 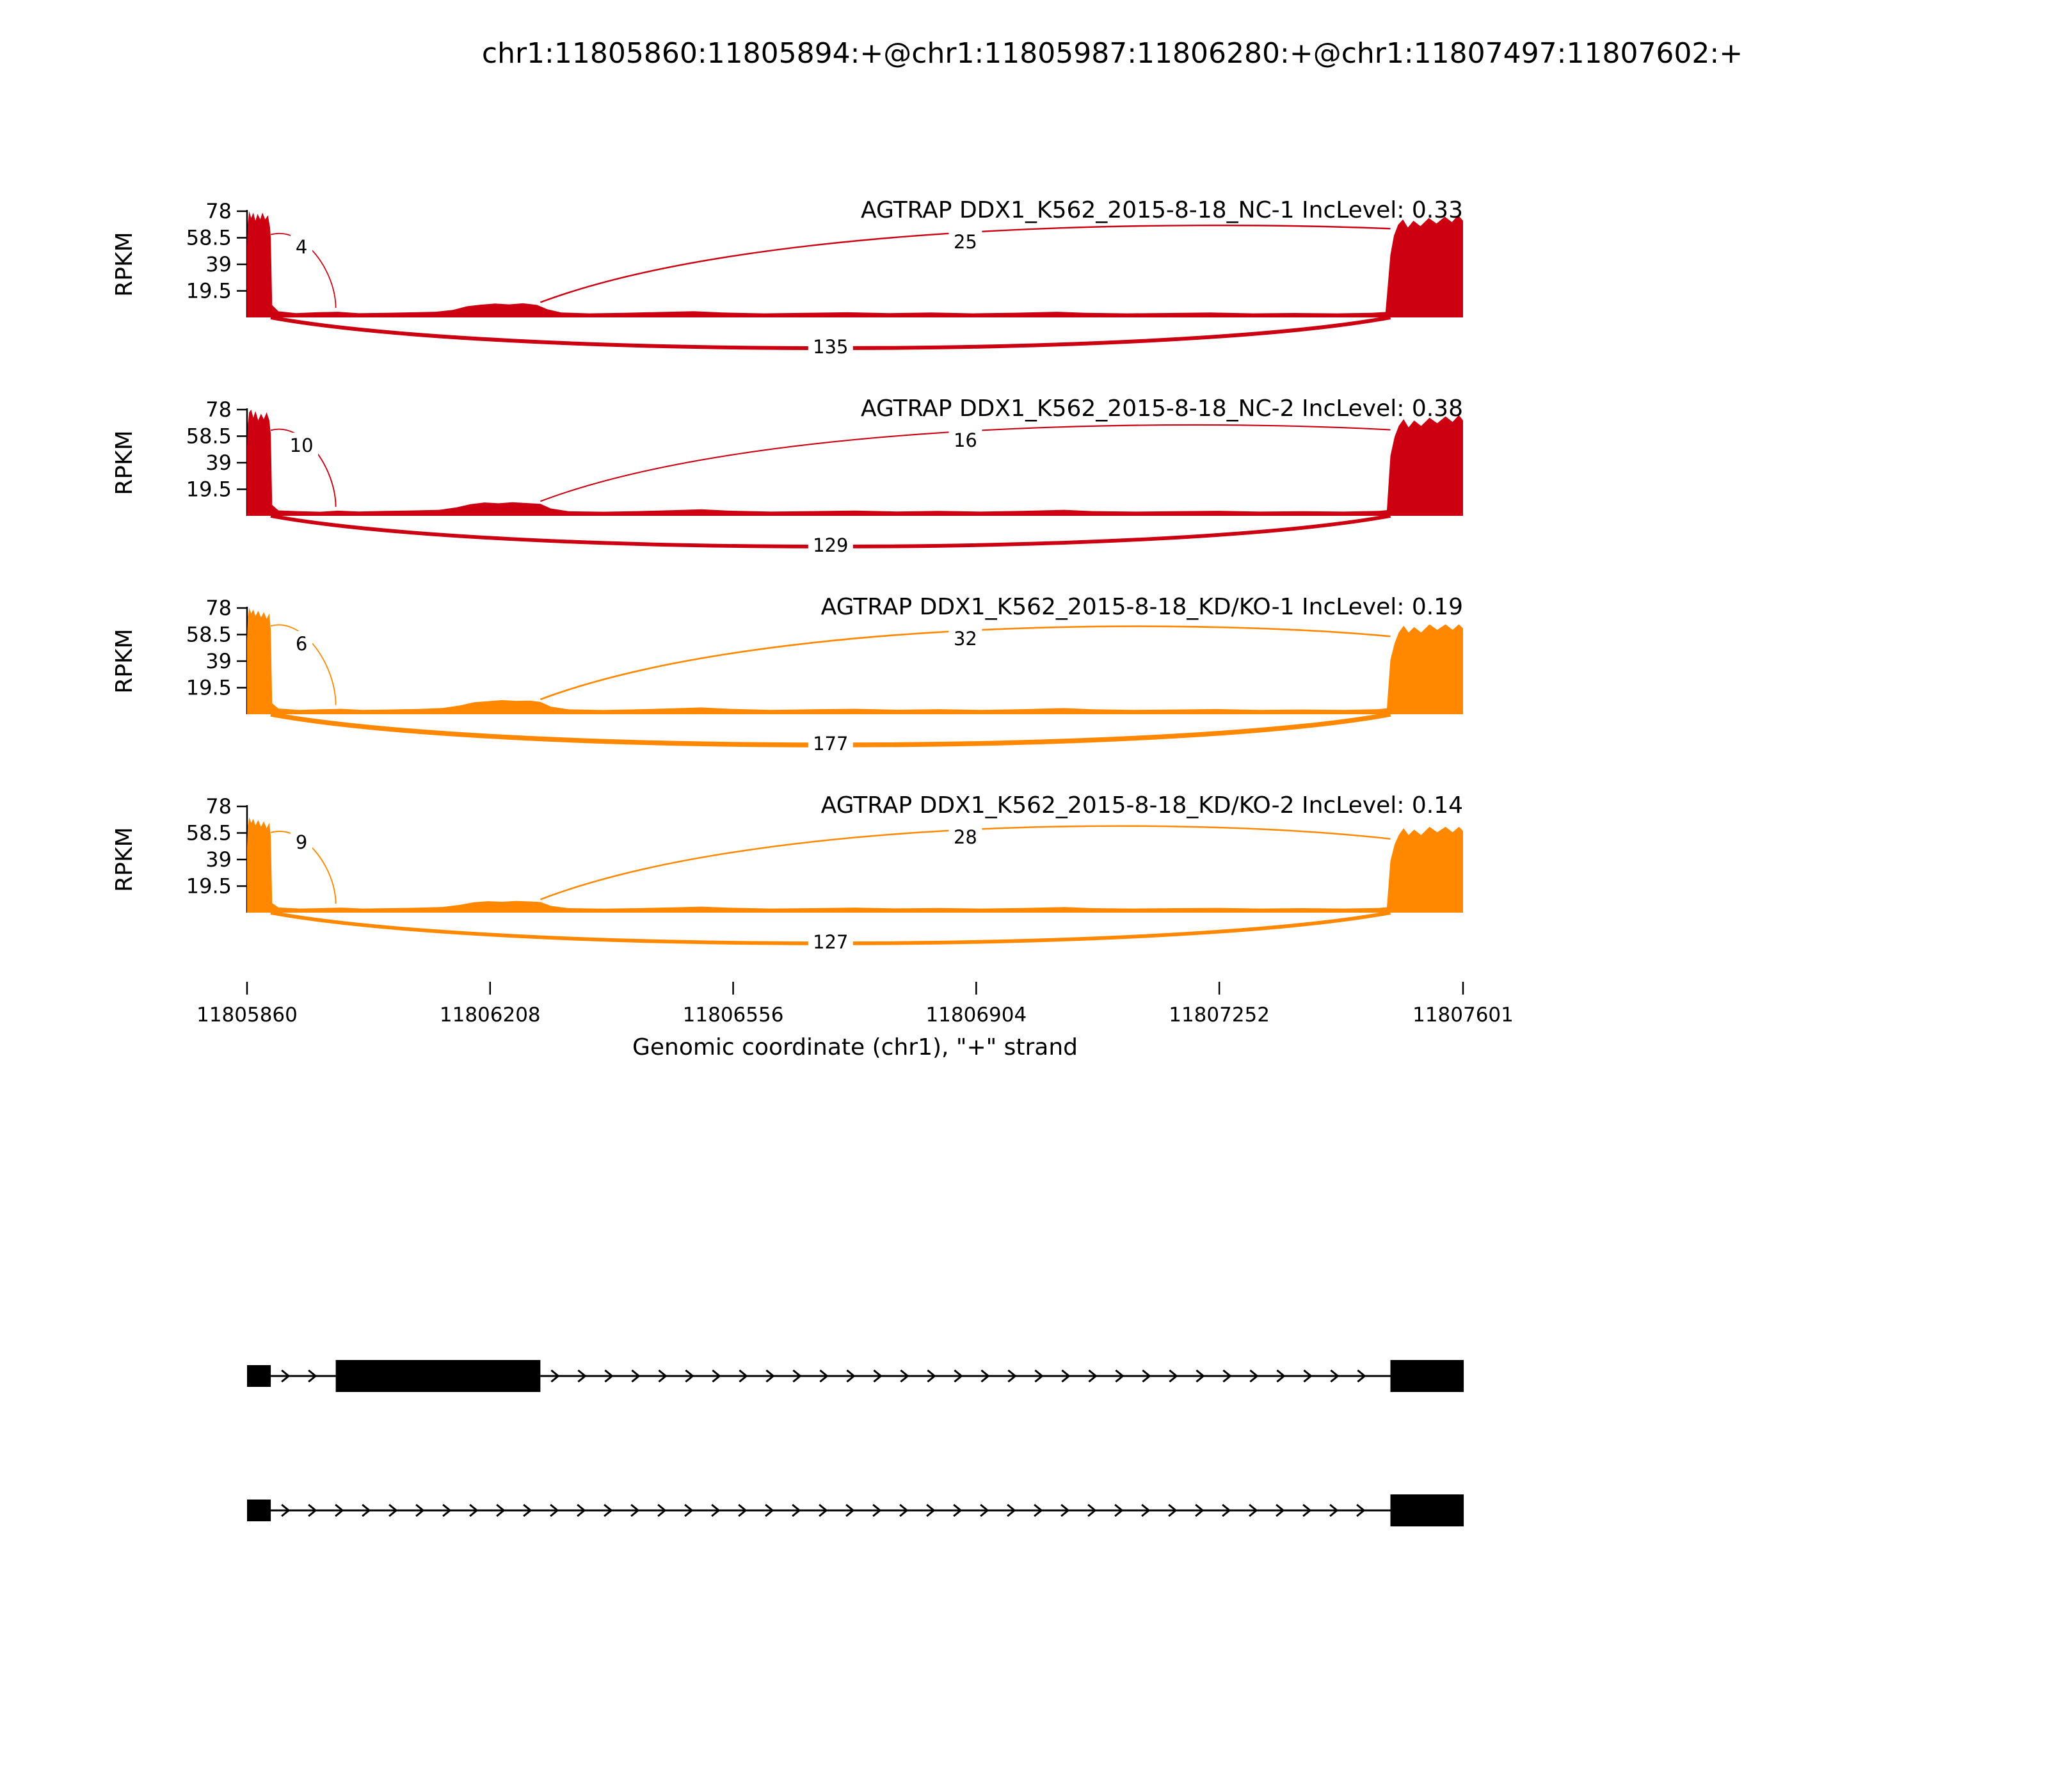 What do you see at coordinates (855, 1047) in the screenshot?
I see `x-axis-label: Genomic coordinate (chr1), "+" strand` at bounding box center [855, 1047].